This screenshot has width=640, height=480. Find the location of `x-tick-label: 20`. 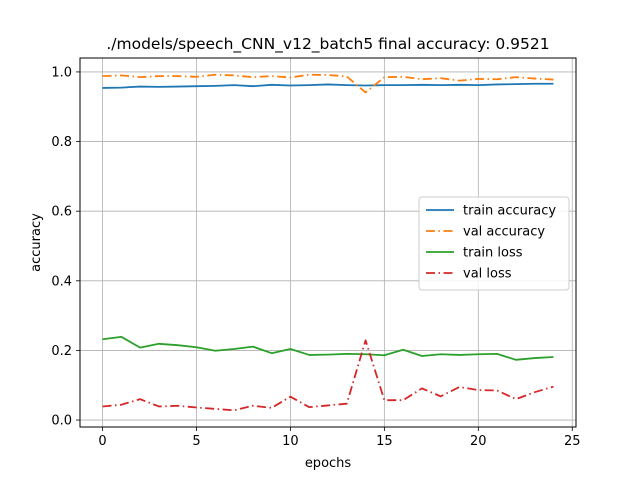

x-tick-label: 20 is located at coordinates (478, 441).